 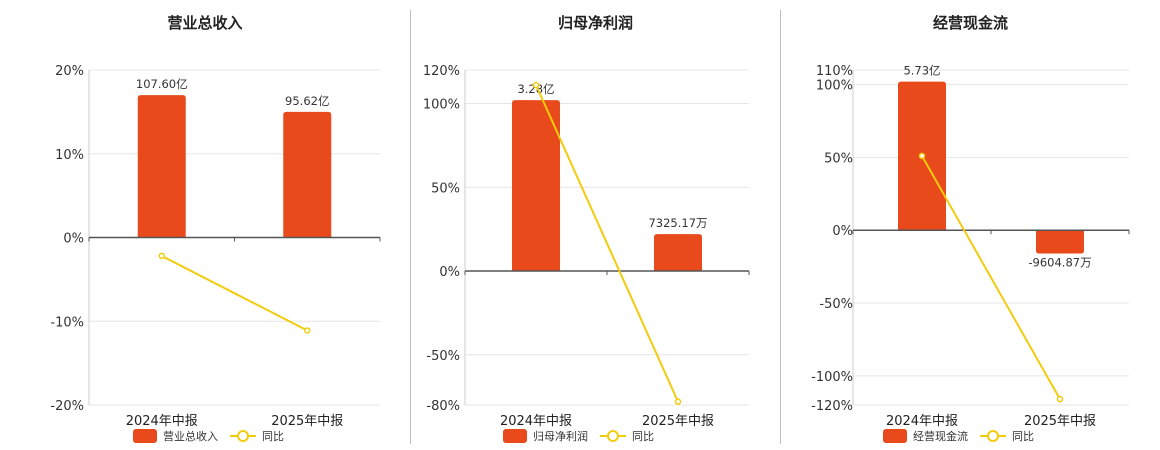 I want to click on legend-bar-label: 经营现金流, so click(x=940, y=436).